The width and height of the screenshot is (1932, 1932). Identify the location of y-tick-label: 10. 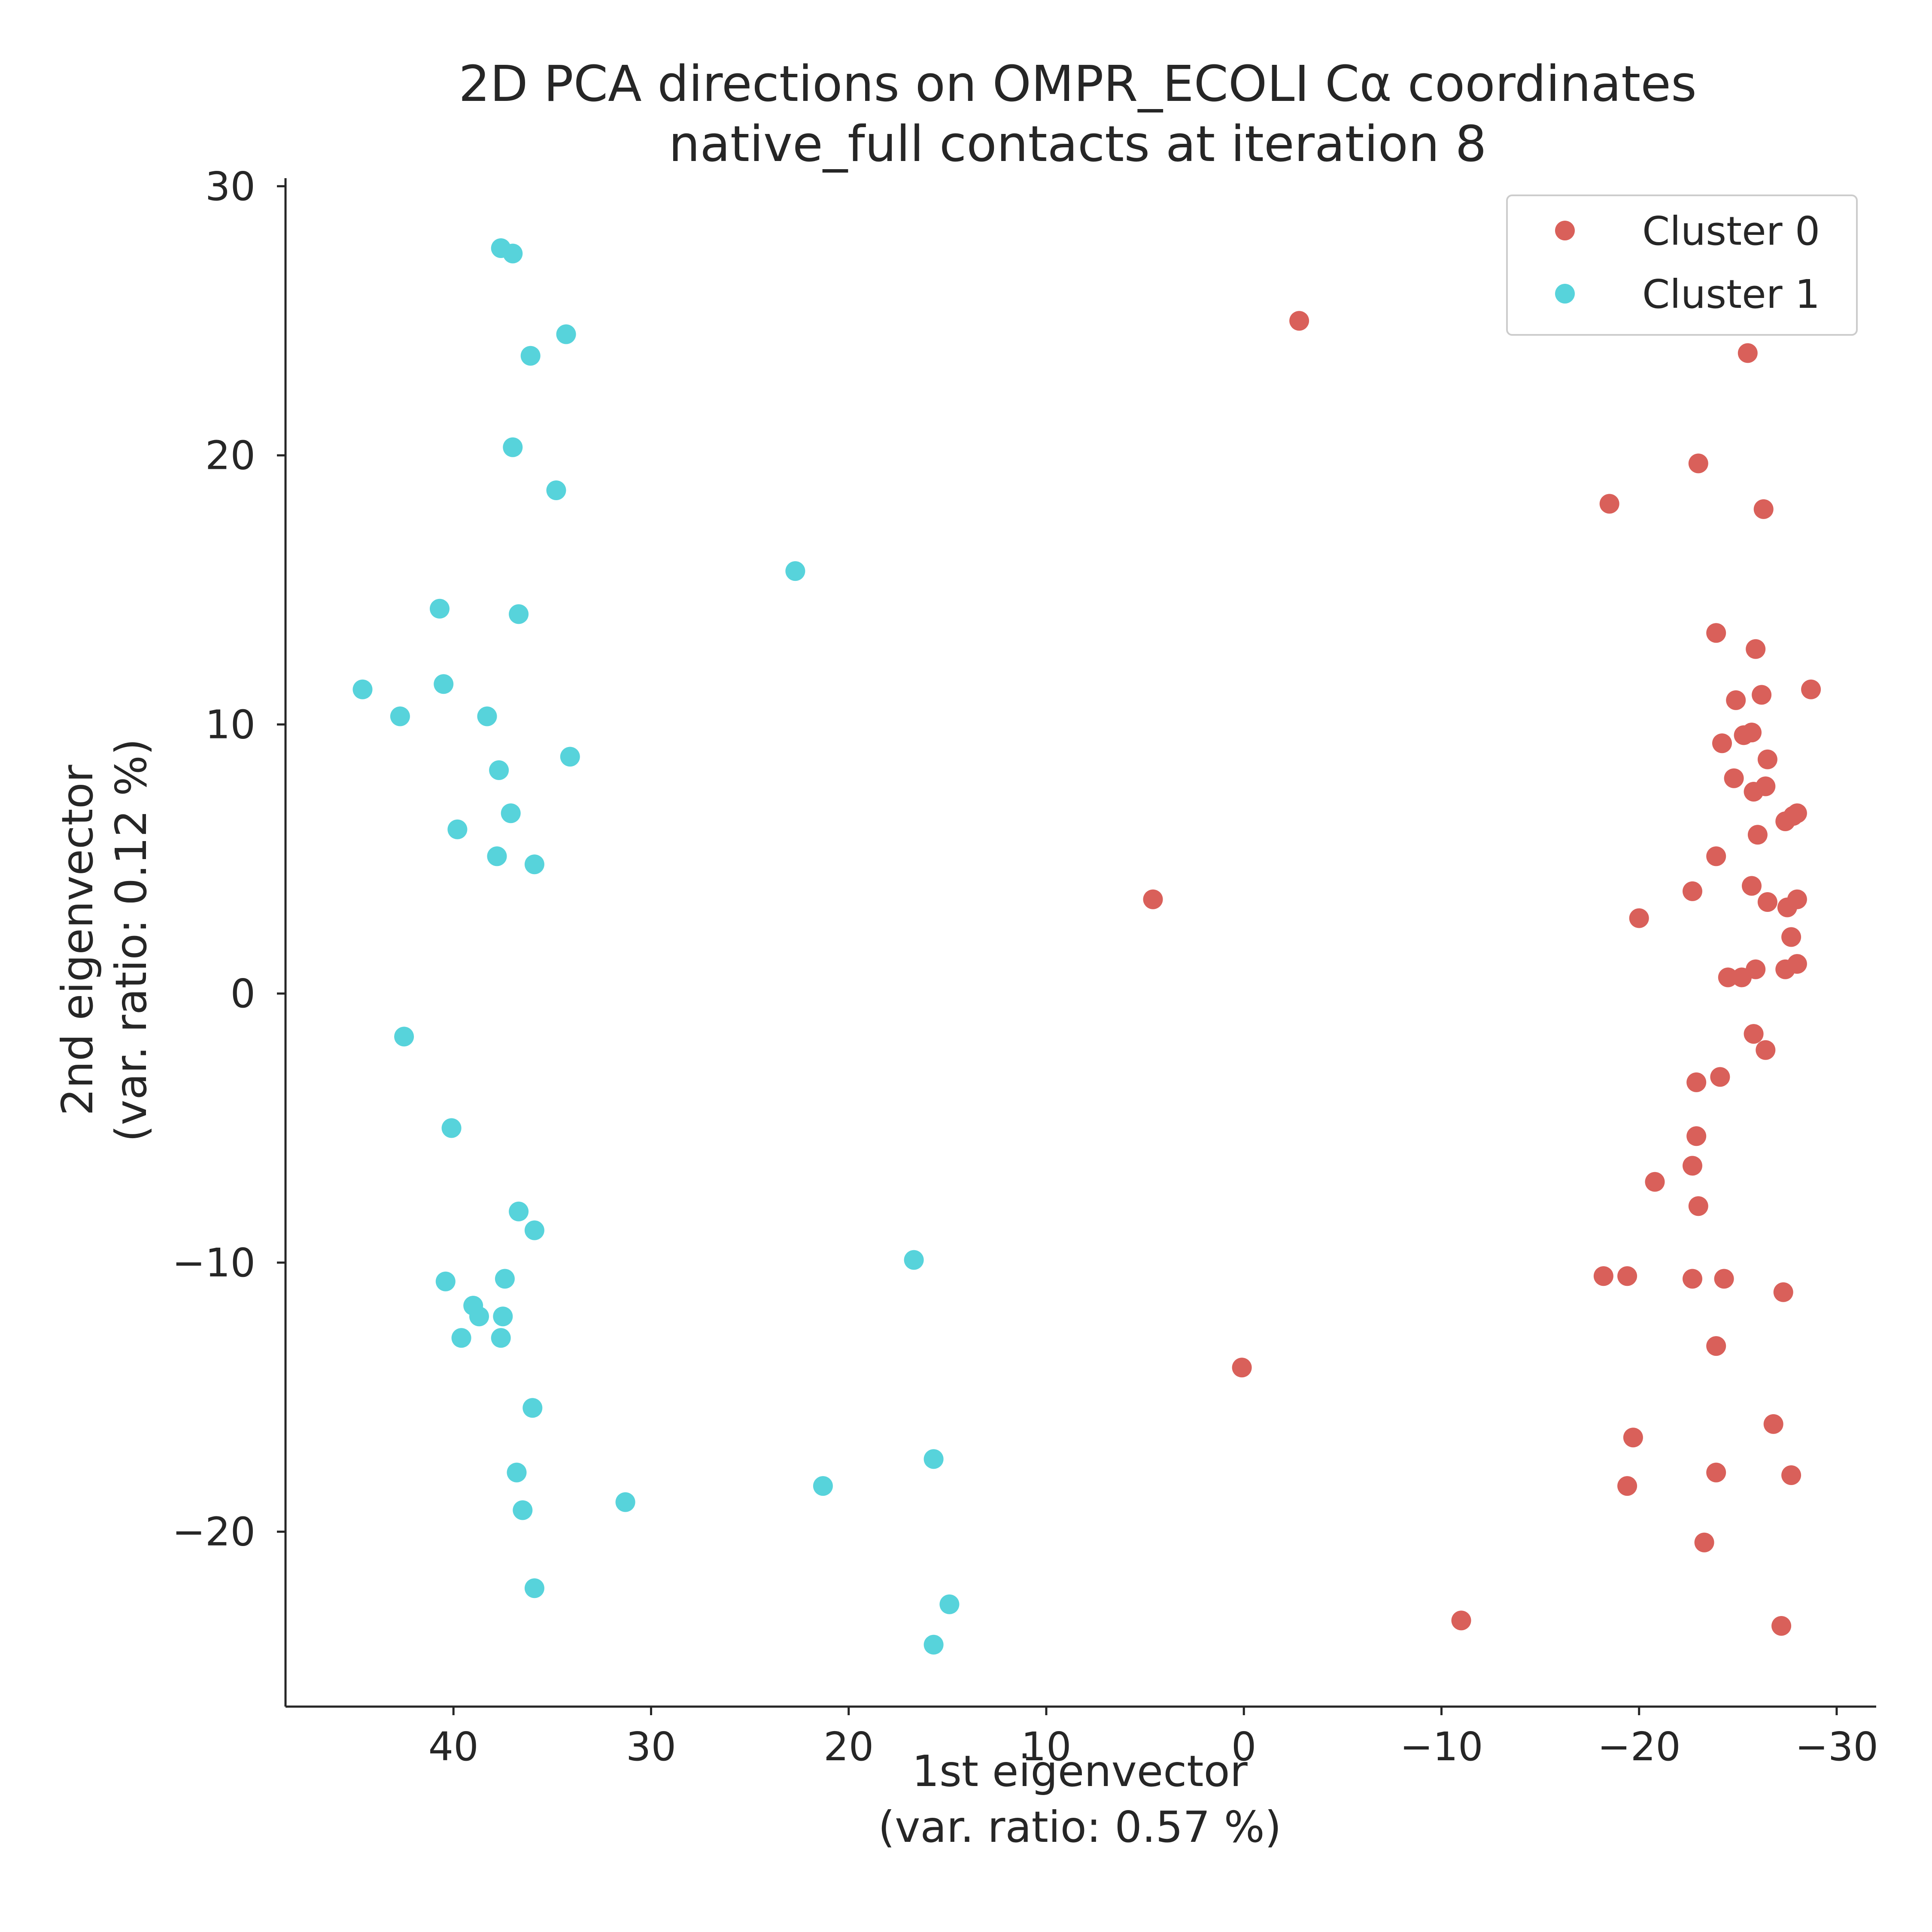
(230, 724).